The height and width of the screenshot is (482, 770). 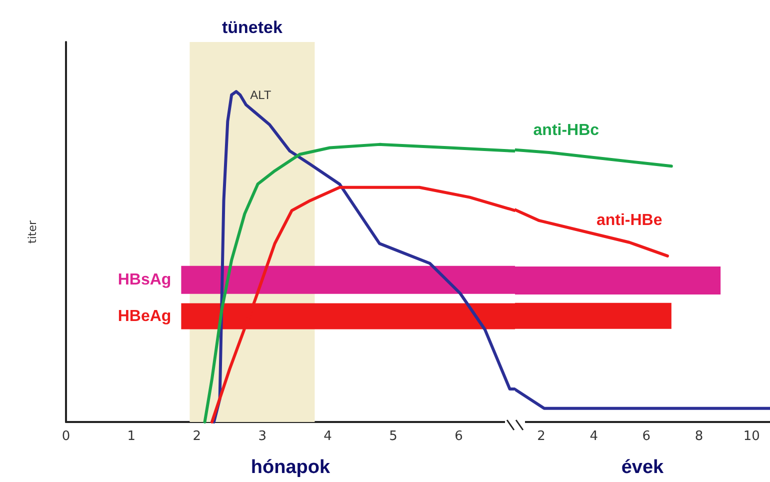 I want to click on series-label: anti-HBc, so click(x=566, y=131).